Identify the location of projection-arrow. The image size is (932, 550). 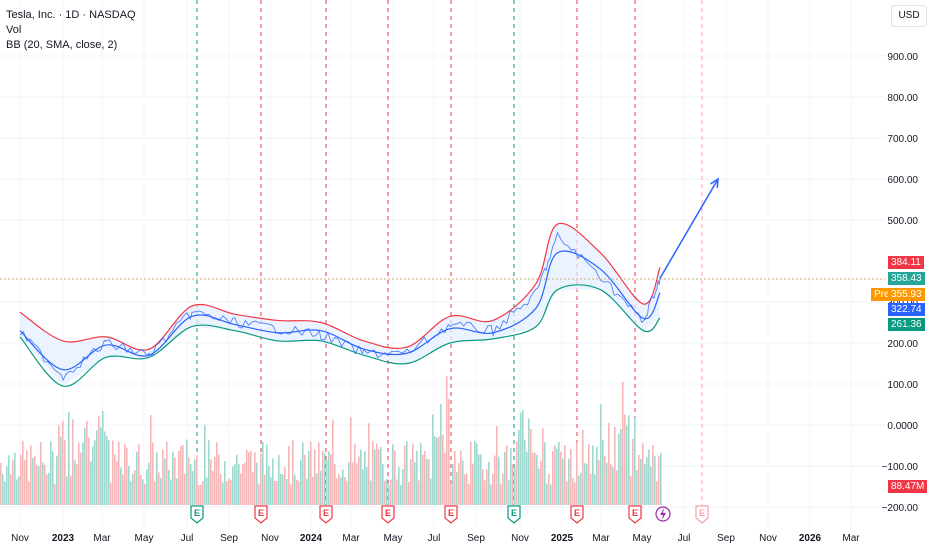
(689, 228).